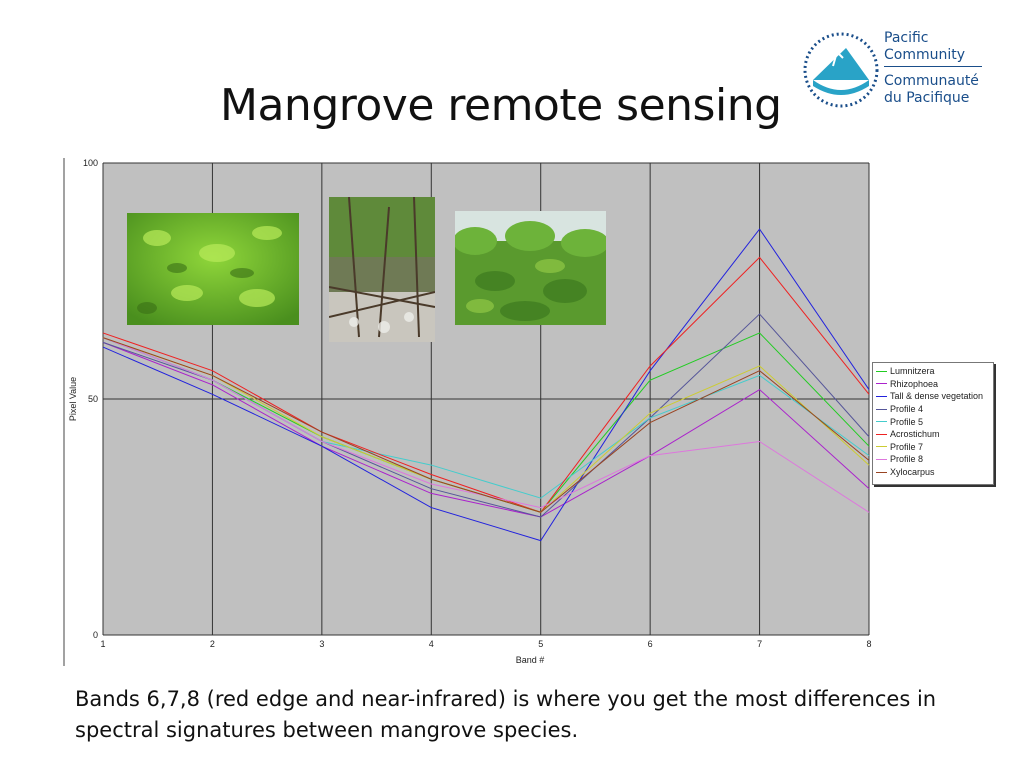  I want to click on legend-label: Profile 8, so click(907, 459).